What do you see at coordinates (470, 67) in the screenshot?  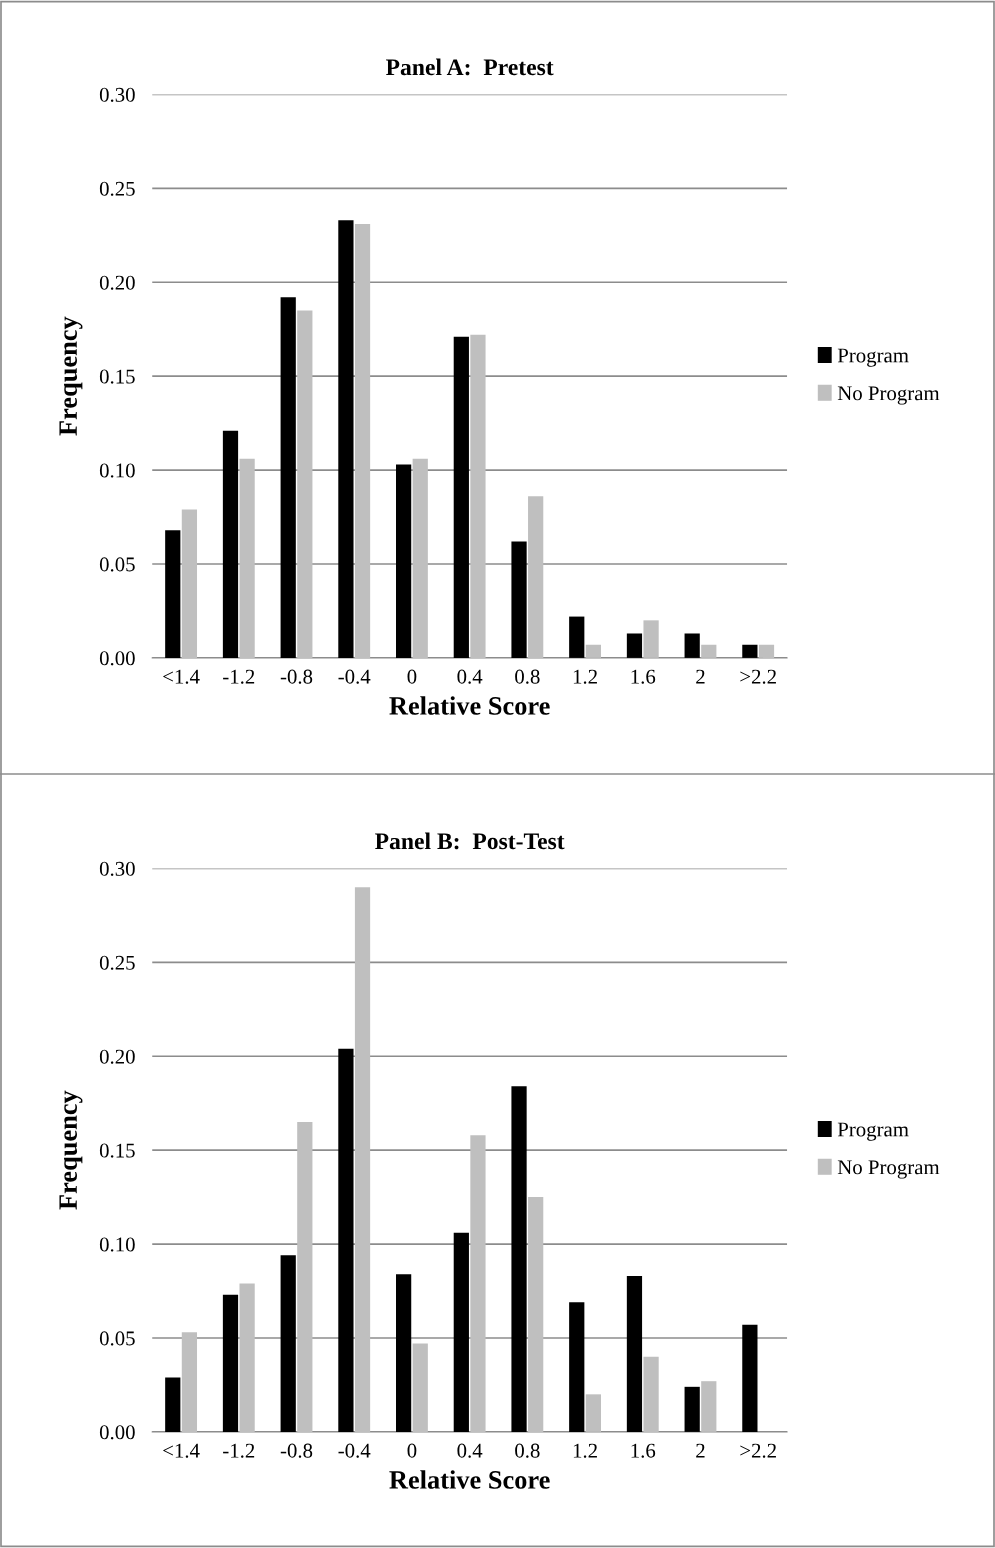 I see `chart-title: Panel A: Pretest` at bounding box center [470, 67].